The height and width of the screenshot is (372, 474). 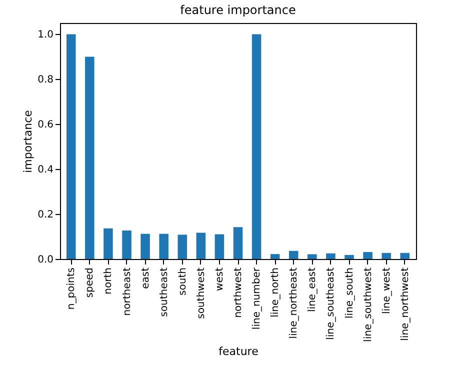 What do you see at coordinates (220, 279) in the screenshot?
I see `x-tick-label: west` at bounding box center [220, 279].